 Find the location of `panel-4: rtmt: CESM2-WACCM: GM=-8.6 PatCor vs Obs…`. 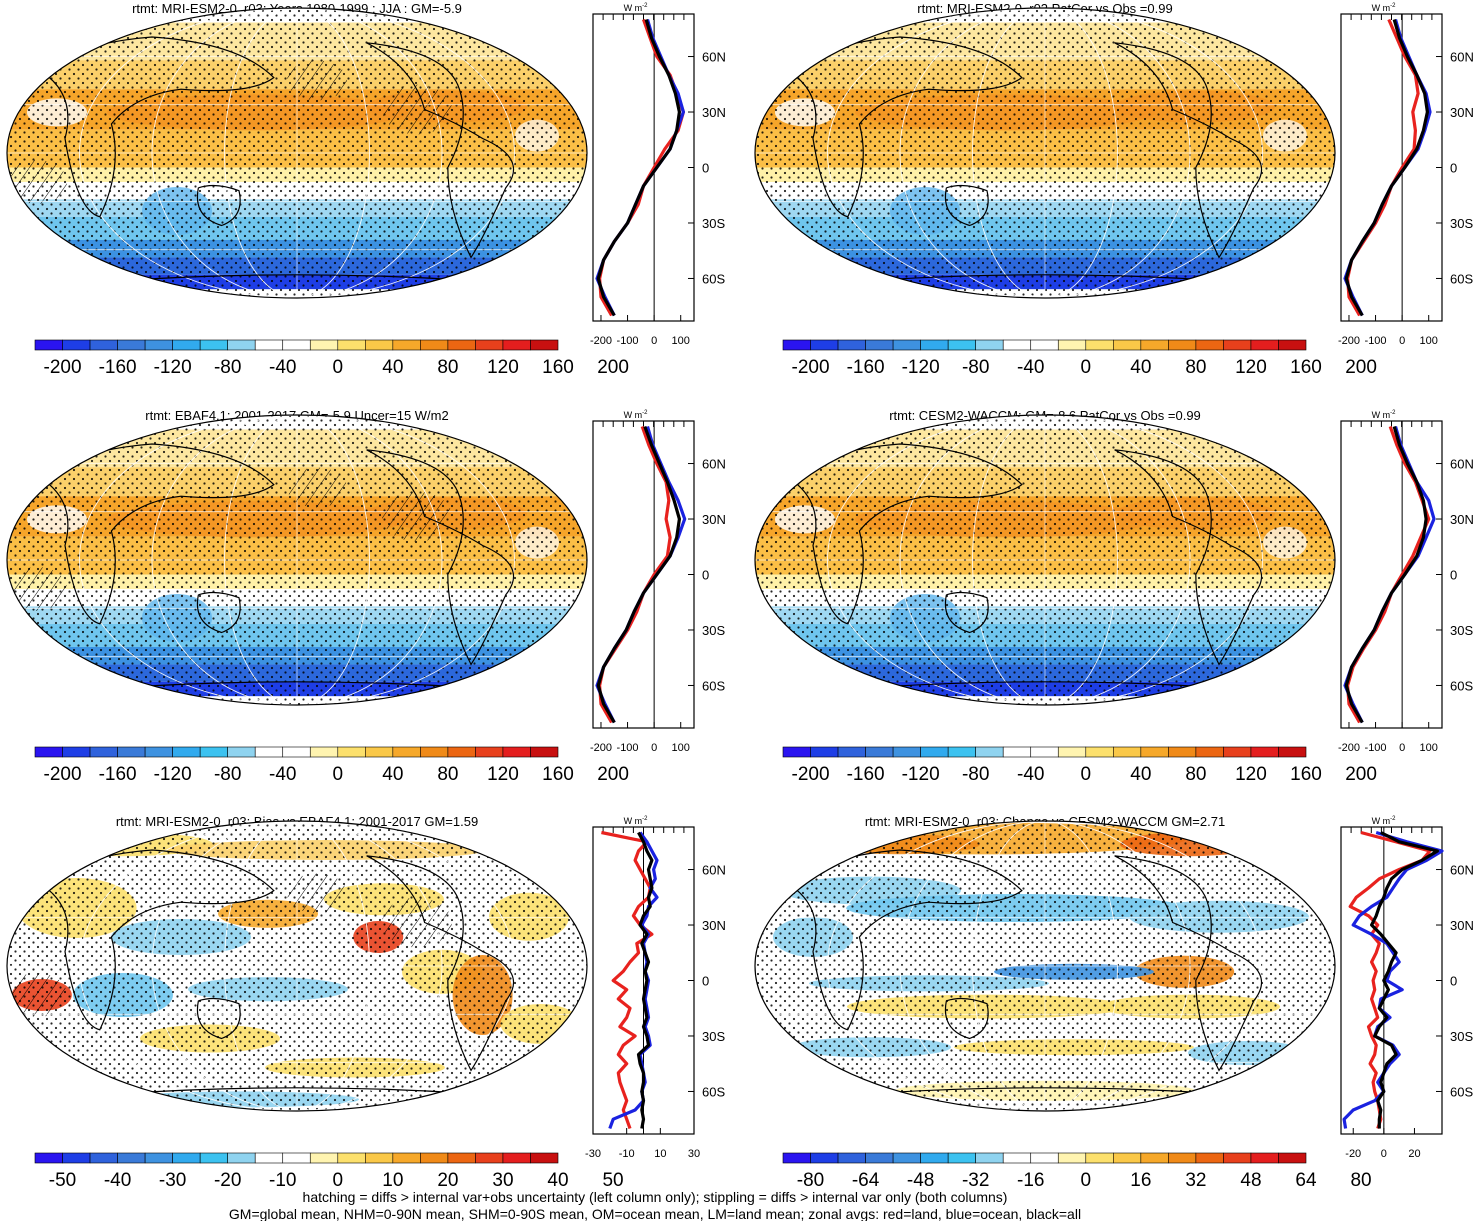

panel-4: rtmt: CESM2-WACCM: GM=-8.6 PatCor vs Obs… is located at coordinates (1114, 596).